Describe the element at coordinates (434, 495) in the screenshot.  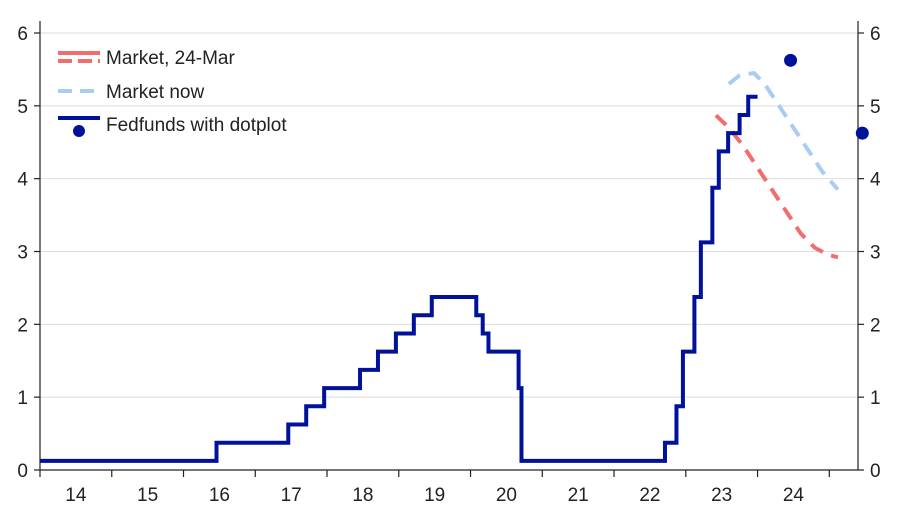
I see `x-tick-label: 19` at that location.